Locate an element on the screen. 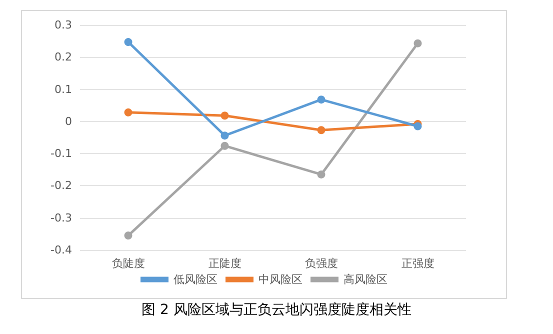 The height and width of the screenshot is (334, 553). y-tick-label: 0 is located at coordinates (68, 121).